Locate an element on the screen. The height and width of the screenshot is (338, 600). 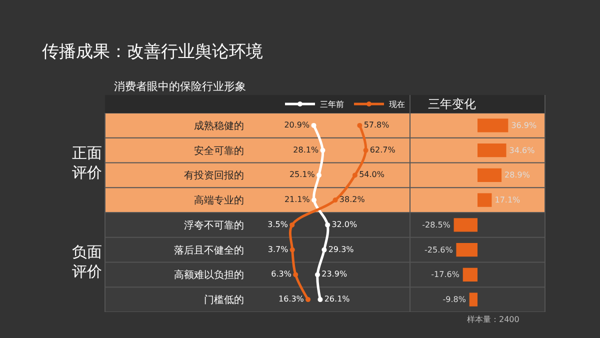
y-tick-label: 高额难以负担的 is located at coordinates (209, 275).